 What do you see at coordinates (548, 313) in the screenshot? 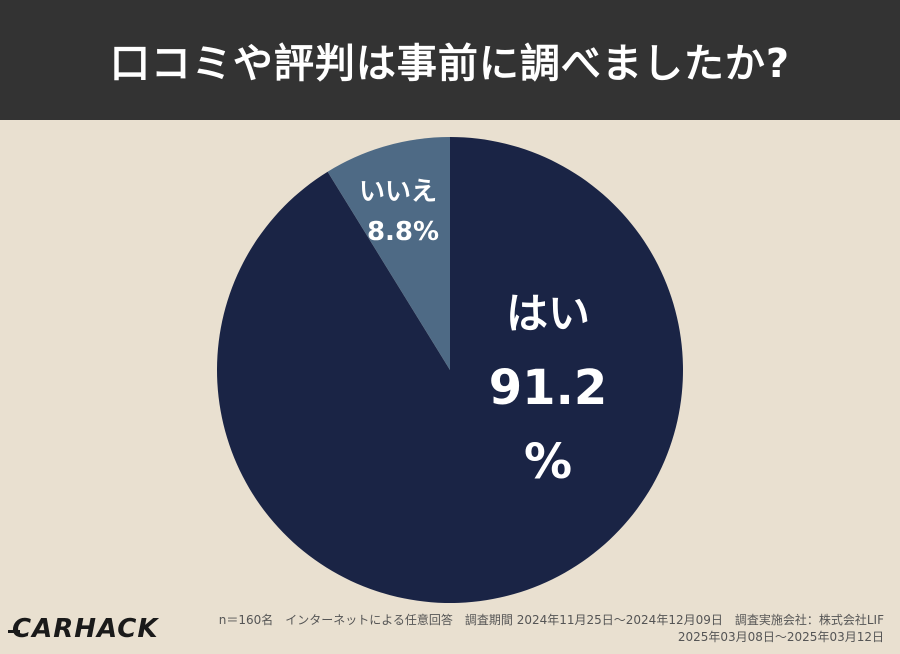
I see `slice-label-yes: はい` at bounding box center [548, 313].